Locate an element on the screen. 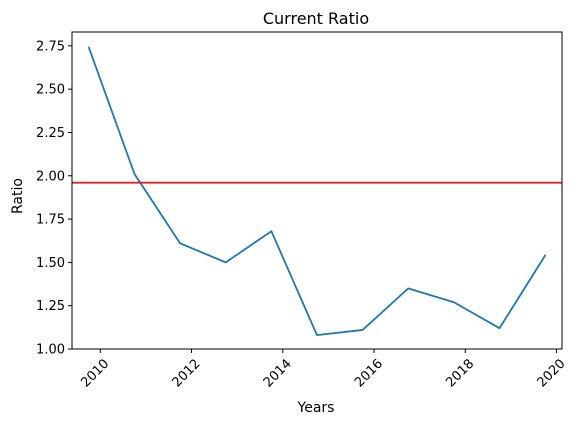  x-axis-label: Years is located at coordinates (316, 408).